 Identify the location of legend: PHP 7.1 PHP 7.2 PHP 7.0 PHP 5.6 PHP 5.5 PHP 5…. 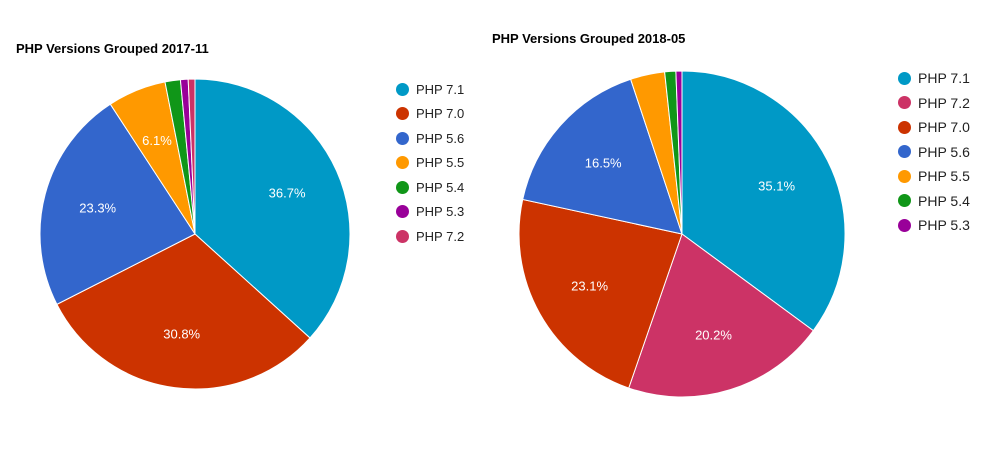
(934, 152).